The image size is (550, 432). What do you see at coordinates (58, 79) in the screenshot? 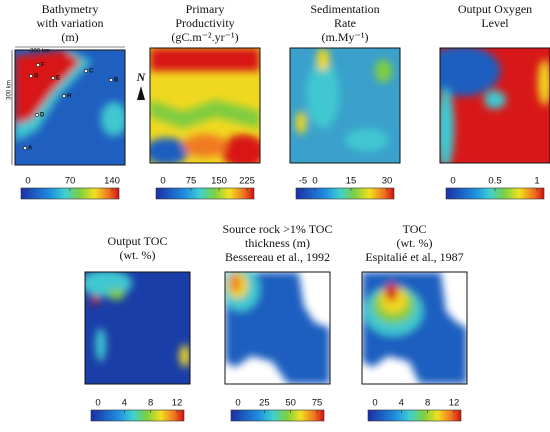
I see `site-label: E` at bounding box center [58, 79].